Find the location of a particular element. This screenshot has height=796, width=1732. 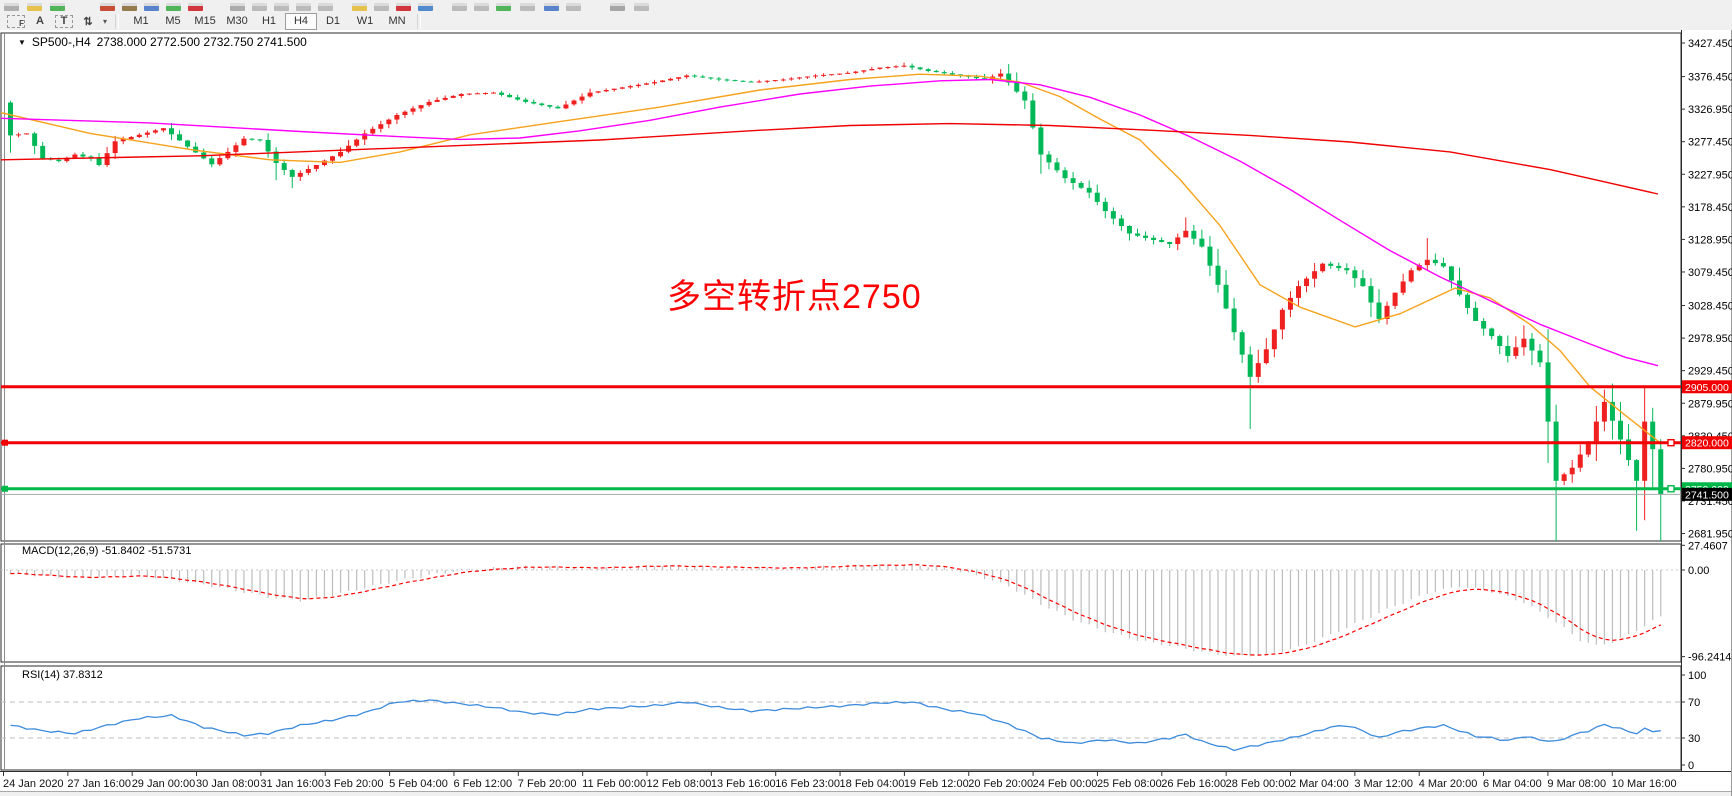

timeframe-button-M1: M1 is located at coordinates (141, 21).